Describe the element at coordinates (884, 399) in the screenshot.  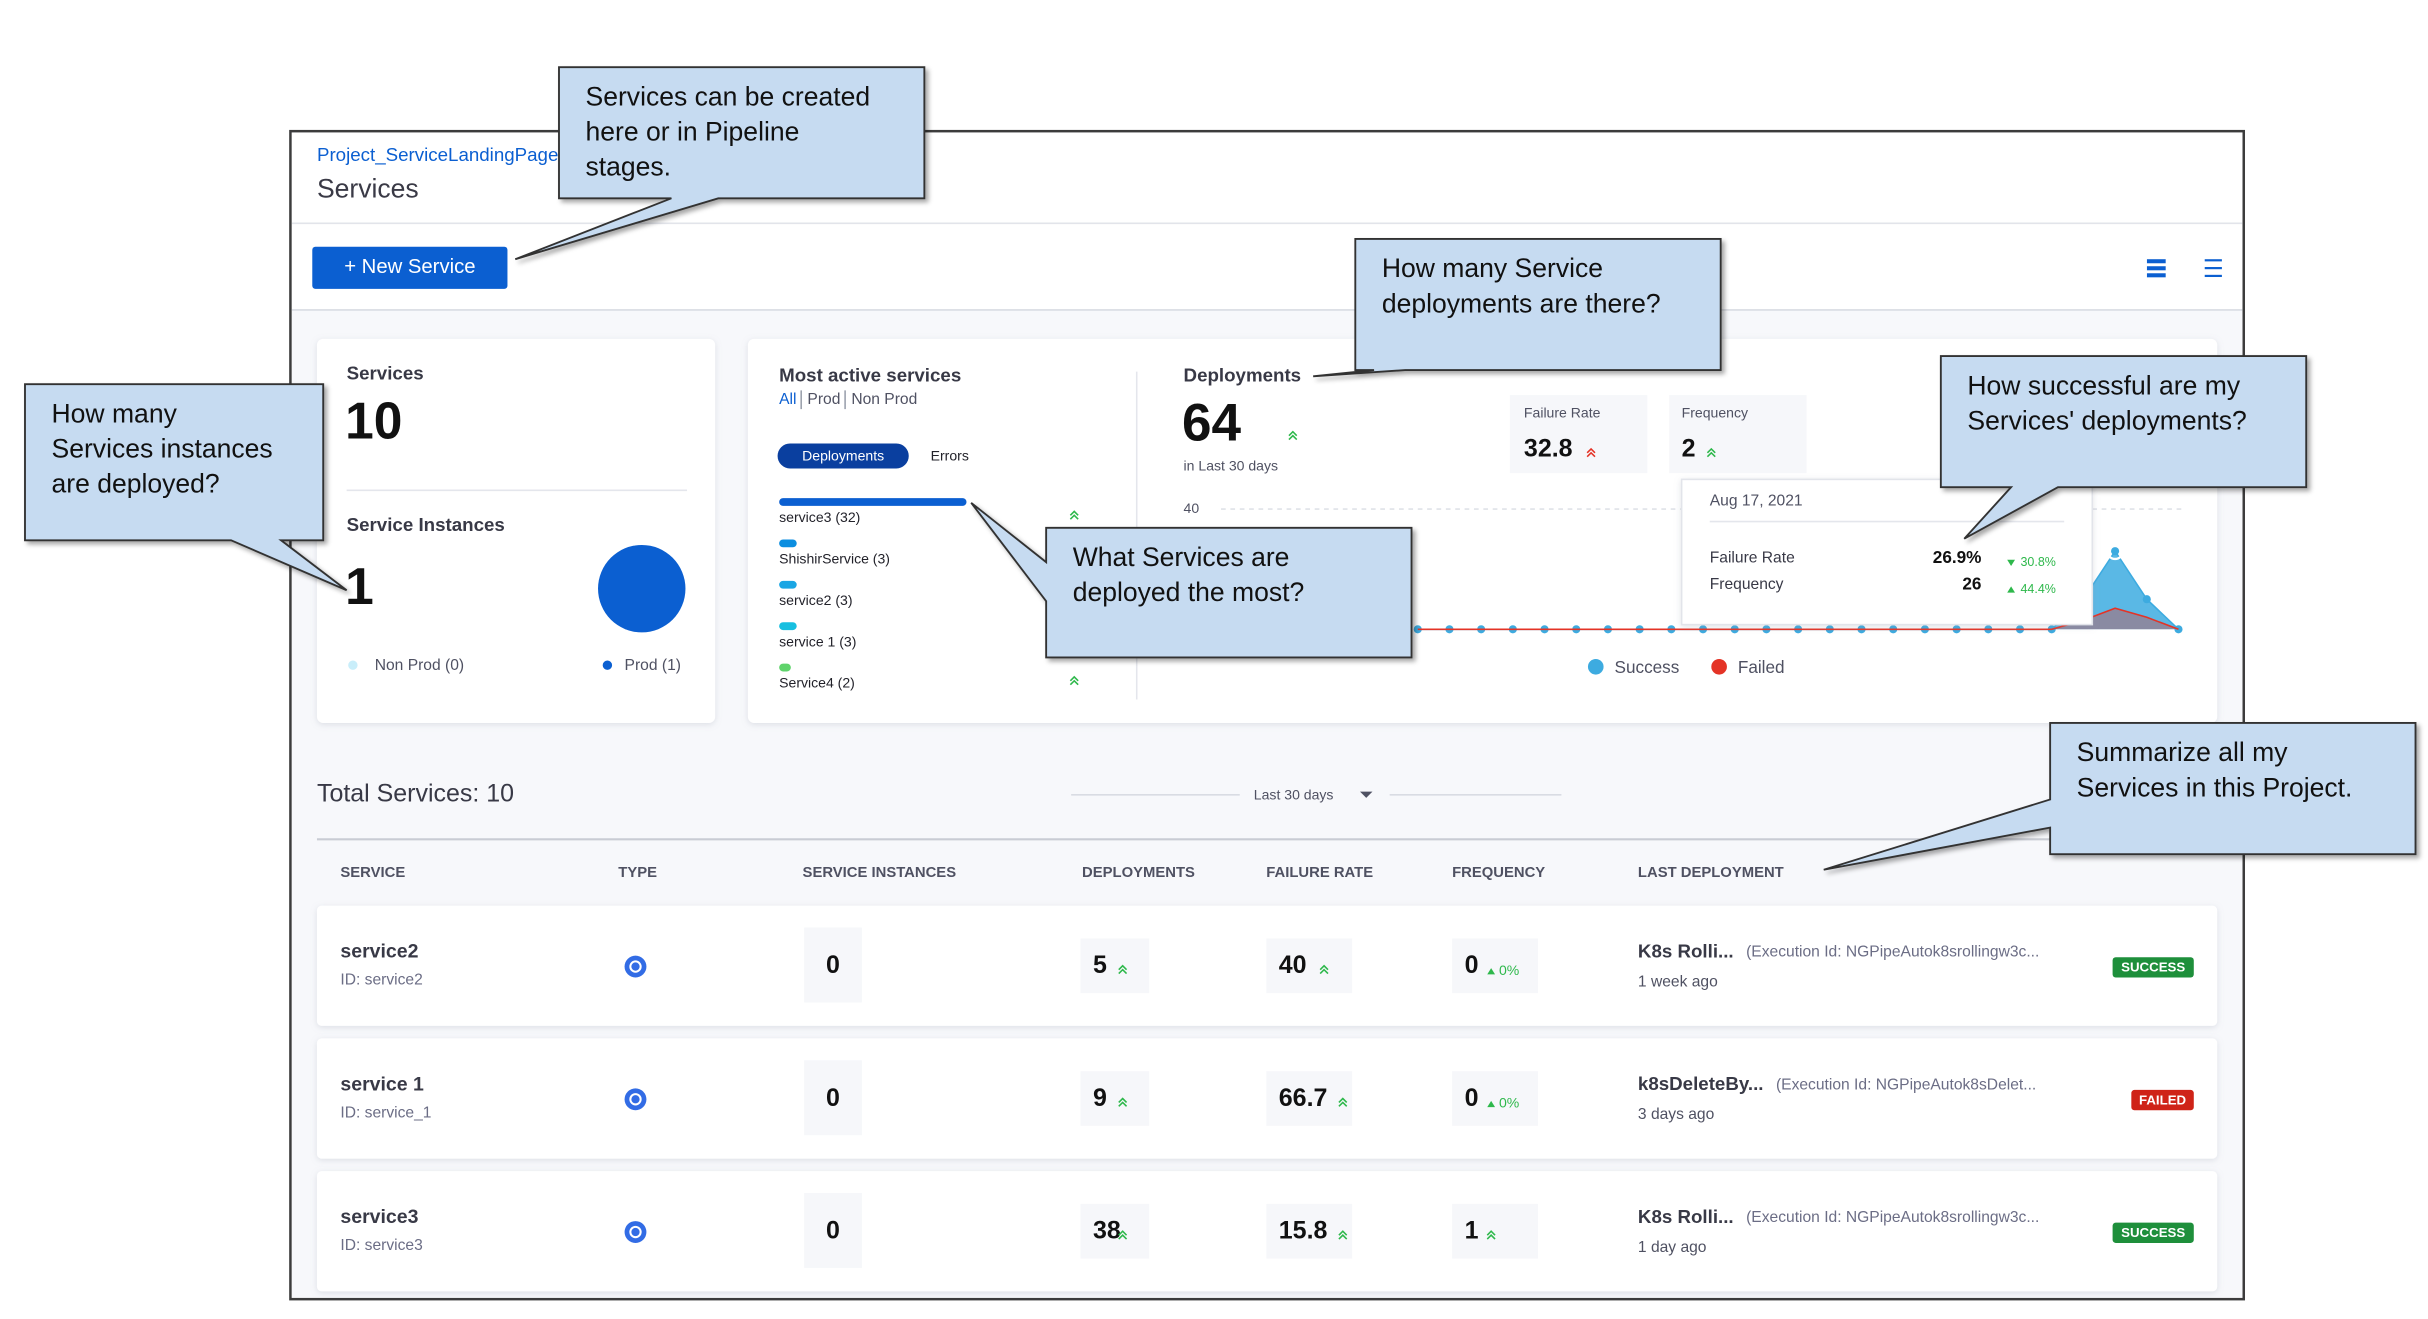
I see `filter-tab: Non Prod` at that location.